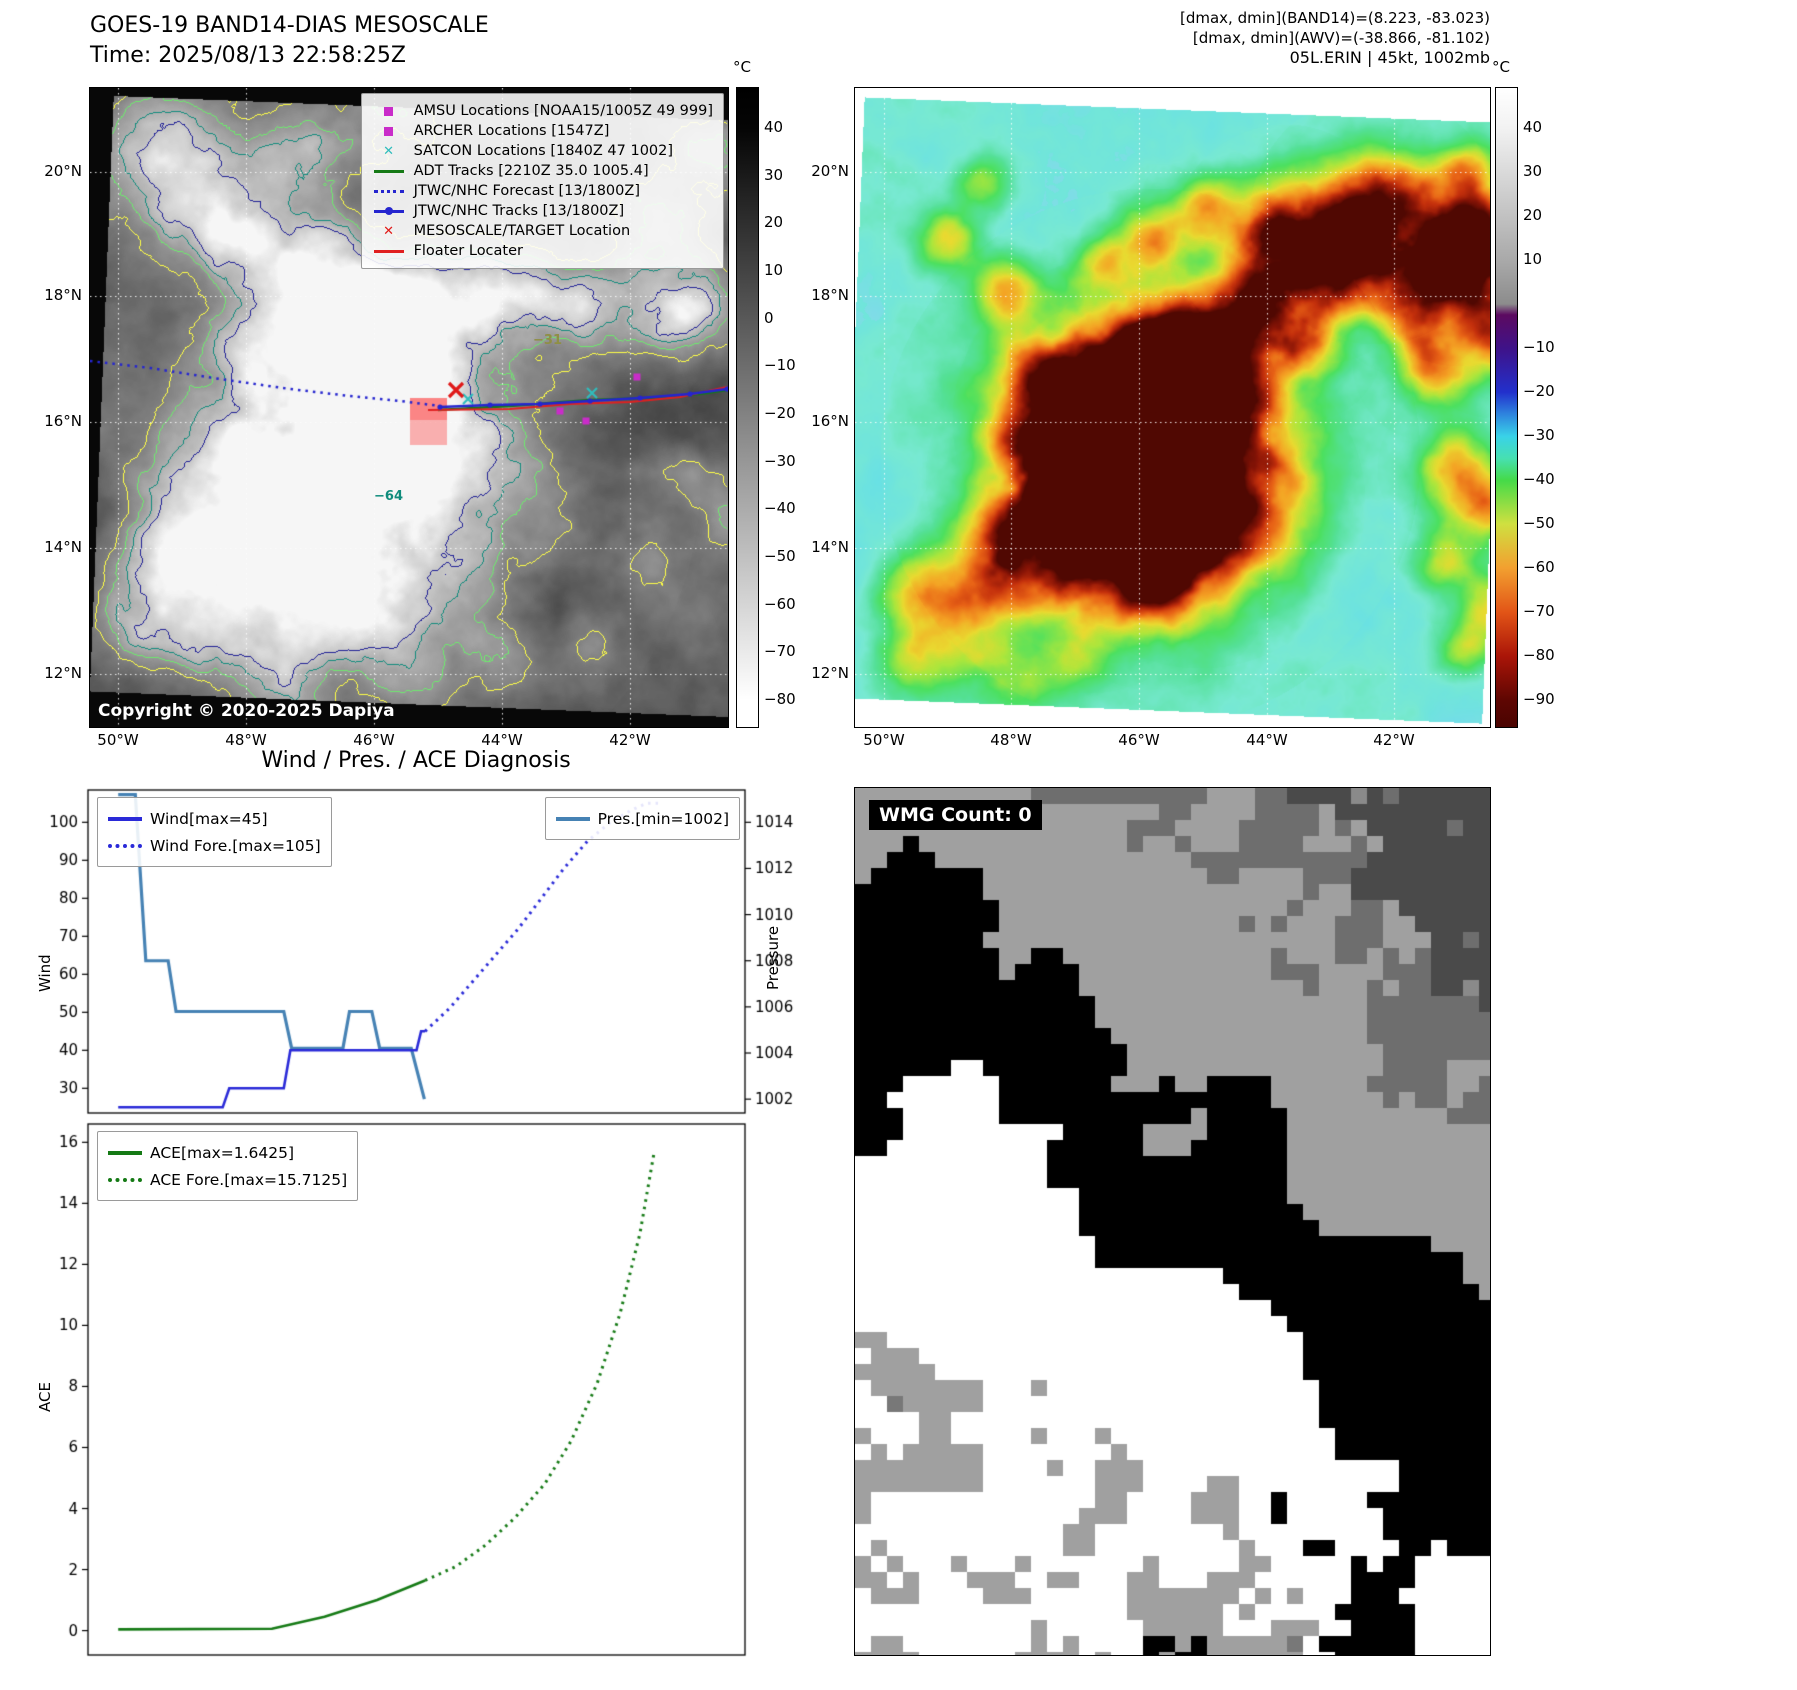 Image resolution: width=1797 pixels, height=1690 pixels. I want to click on ace-legend: ACE[max=1.6425] ACE Fore.[max=15.7125], so click(228, 1166).